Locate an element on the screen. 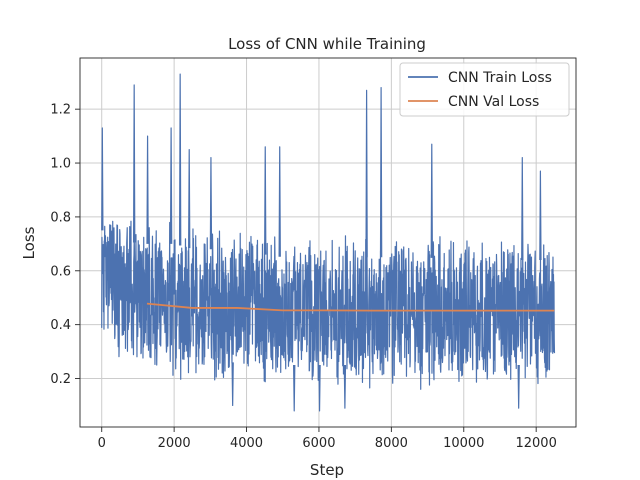  legend-box is located at coordinates (484, 89).